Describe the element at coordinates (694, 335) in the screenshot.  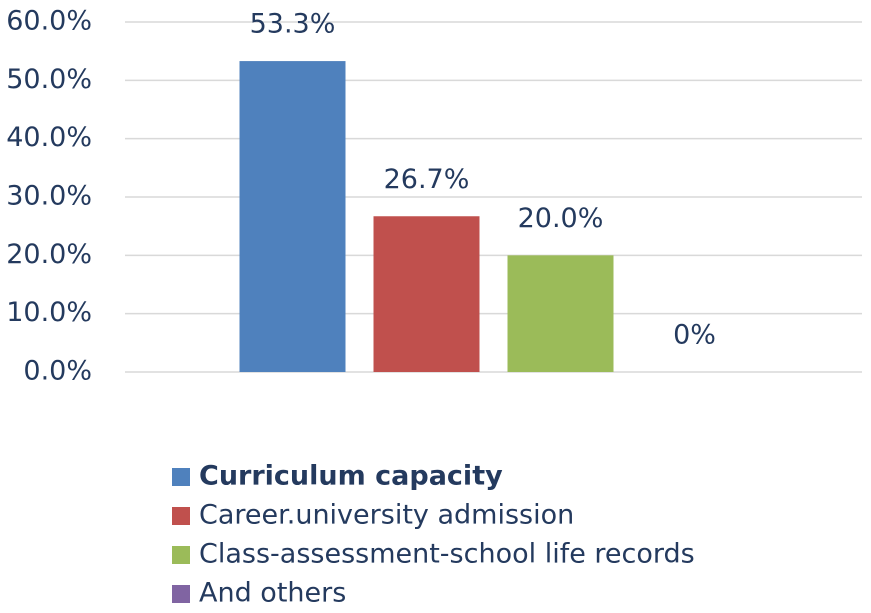
I see `value-label: 0%` at that location.